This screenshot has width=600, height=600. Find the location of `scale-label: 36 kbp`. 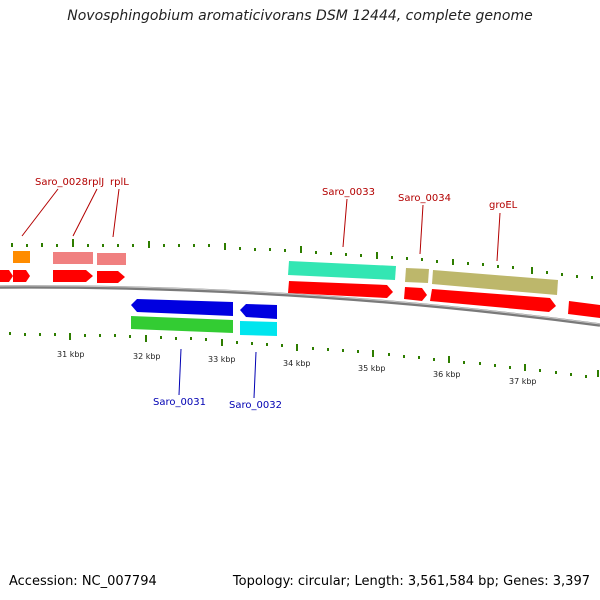

scale-label: 36 kbp is located at coordinates (447, 374).